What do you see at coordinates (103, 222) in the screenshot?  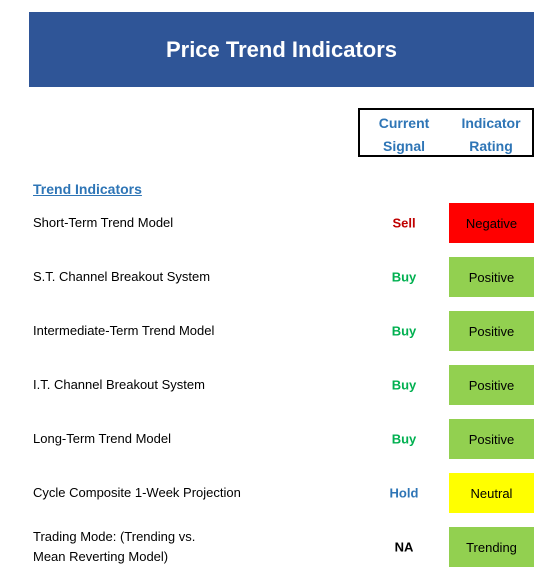 I see `row-label: Short-Term Trend Model` at bounding box center [103, 222].